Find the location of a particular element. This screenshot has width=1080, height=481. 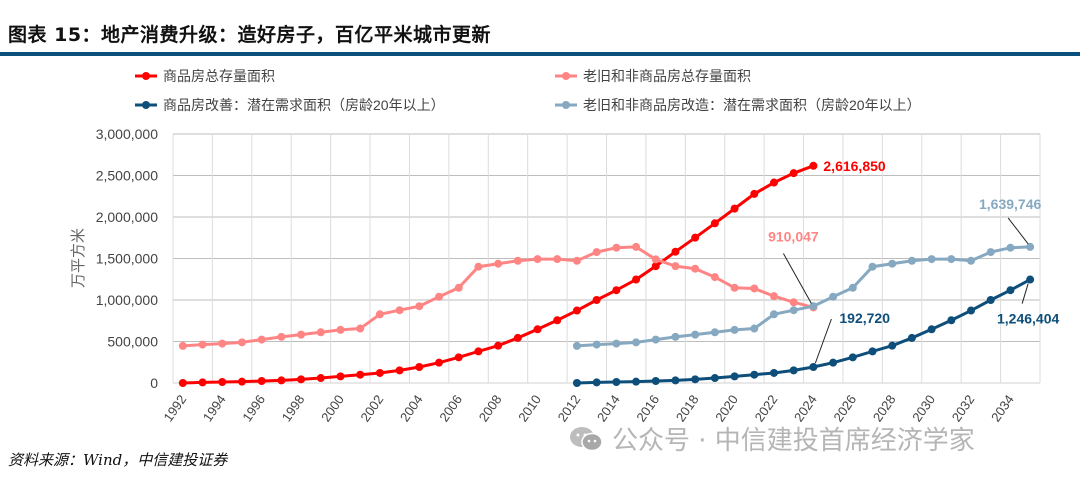

x-tick-label: 1992 is located at coordinates (174, 408).